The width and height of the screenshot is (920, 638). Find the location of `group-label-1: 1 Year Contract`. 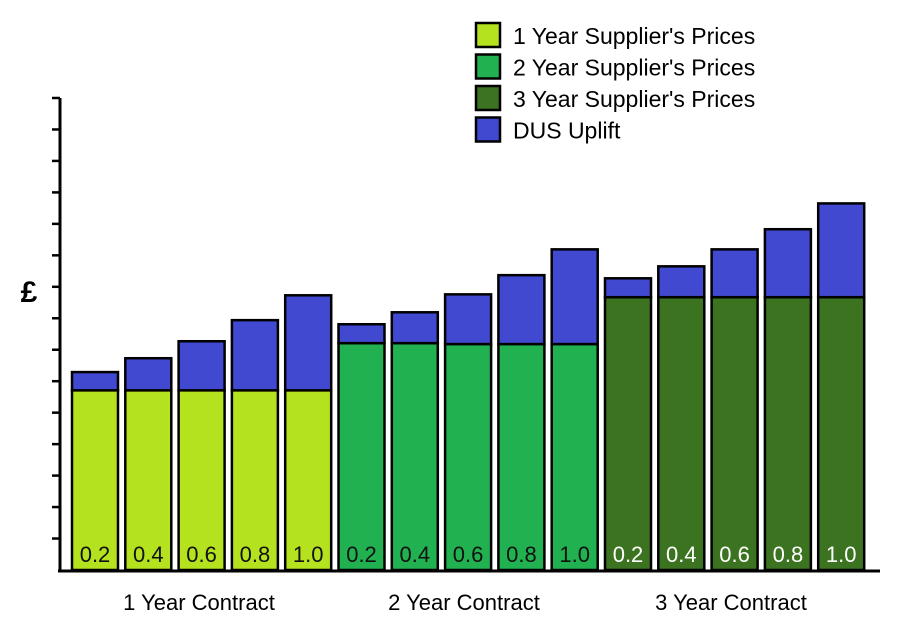

group-label-1: 1 Year Contract is located at coordinates (199, 602).